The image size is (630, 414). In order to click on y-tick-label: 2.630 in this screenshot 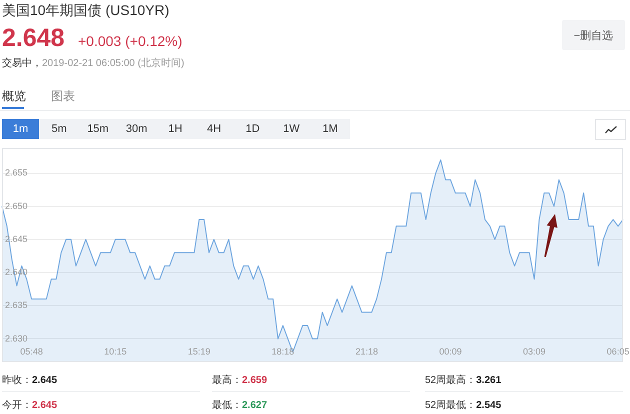, I will do `click(16, 338)`.